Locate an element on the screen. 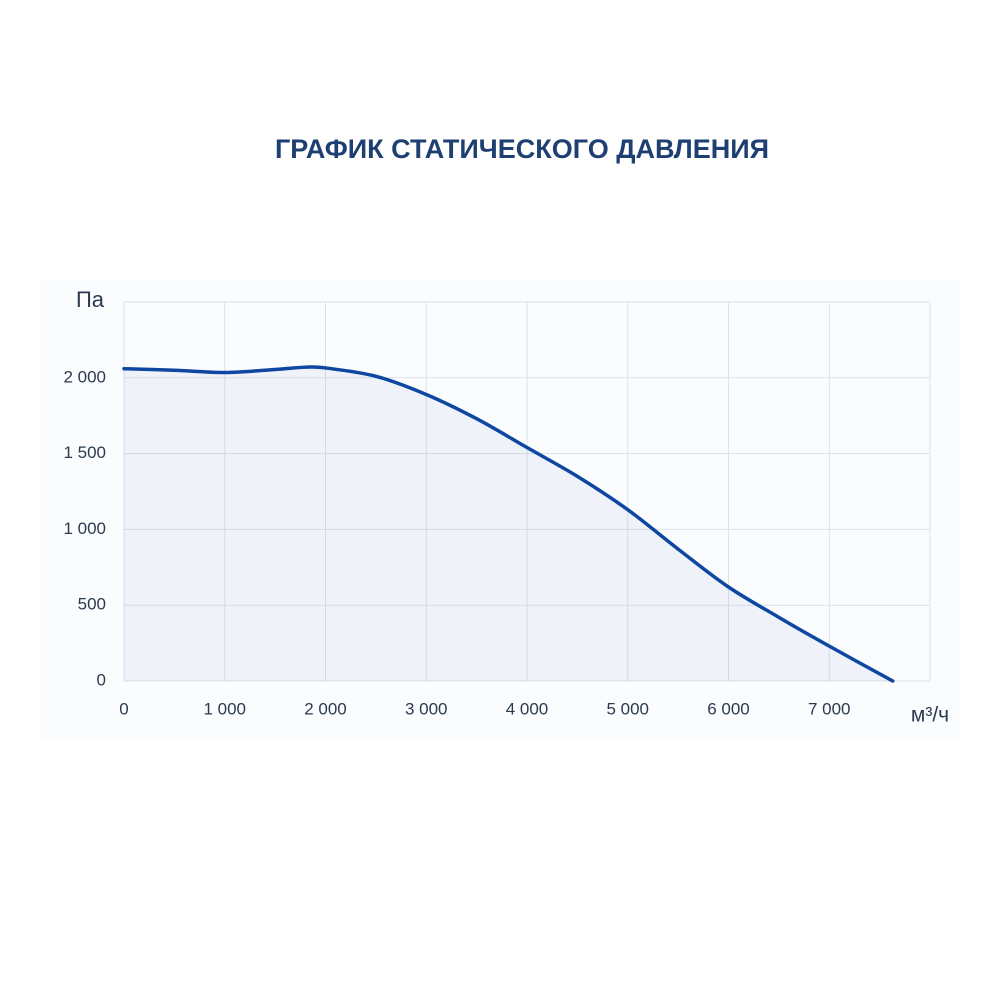  x-axis-label: м³/ч is located at coordinates (930, 715).